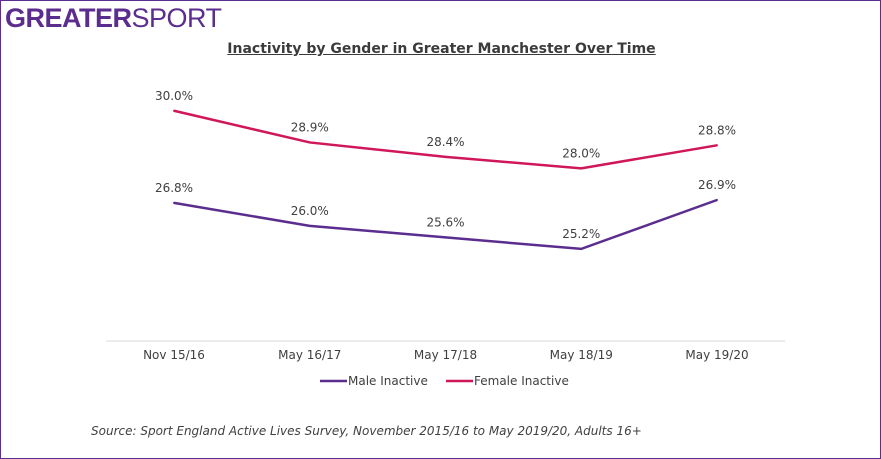 This screenshot has width=881, height=459. What do you see at coordinates (445, 222) in the screenshot?
I see `data-label: 25.6%` at bounding box center [445, 222].